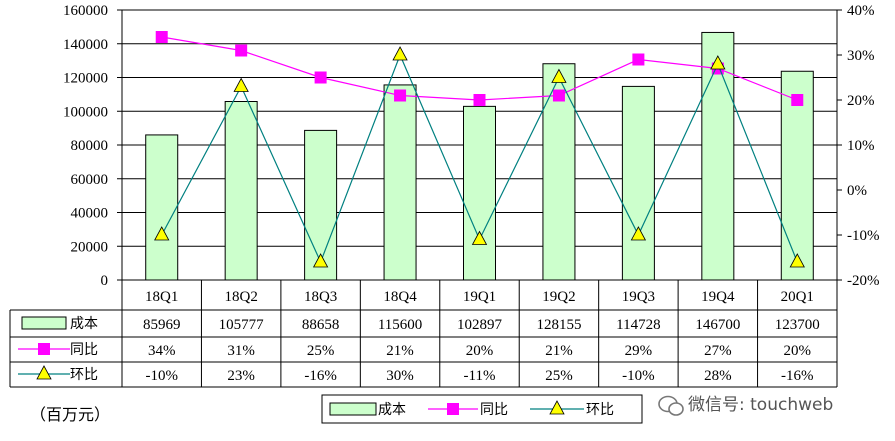 This screenshot has width=895, height=441. I want to click on right-tick-label: -20%, so click(863, 281).